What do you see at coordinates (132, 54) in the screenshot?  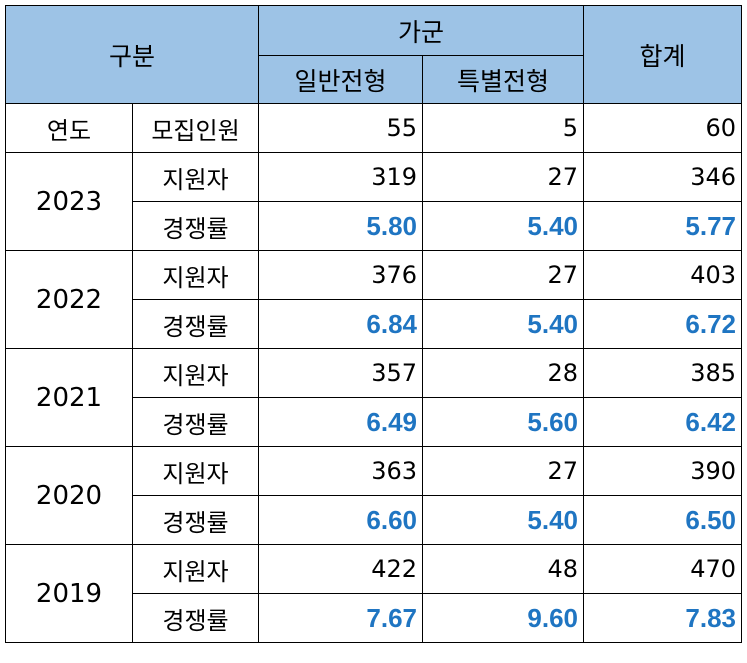 I see `header-category: 구분` at bounding box center [132, 54].